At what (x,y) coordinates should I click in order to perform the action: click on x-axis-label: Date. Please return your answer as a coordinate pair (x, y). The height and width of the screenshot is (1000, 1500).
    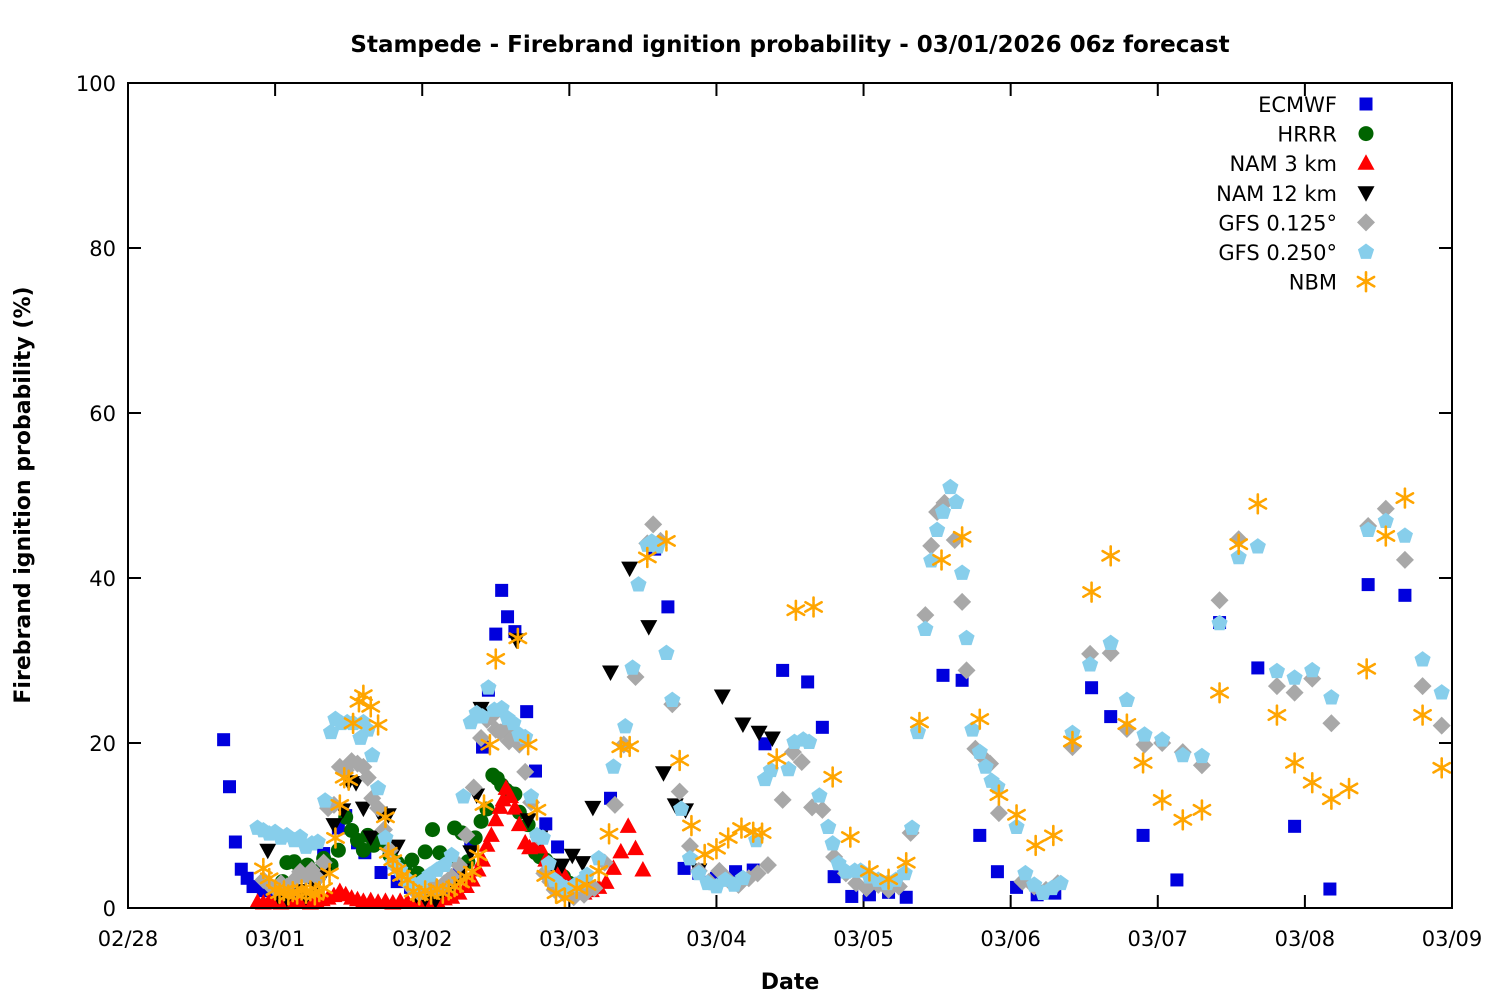
    Looking at the image, I should click on (790, 982).